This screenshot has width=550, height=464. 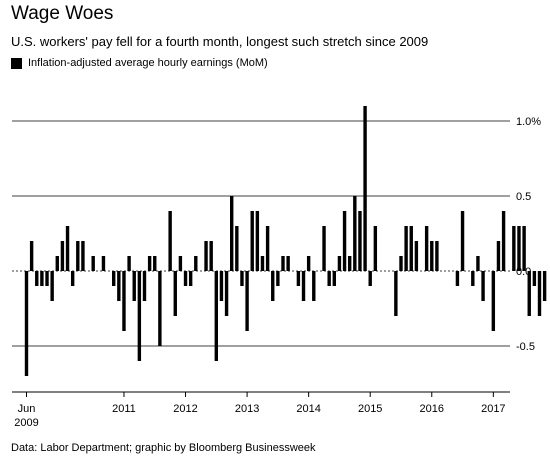 I want to click on x-tick-label: Jun, so click(x=27, y=409).